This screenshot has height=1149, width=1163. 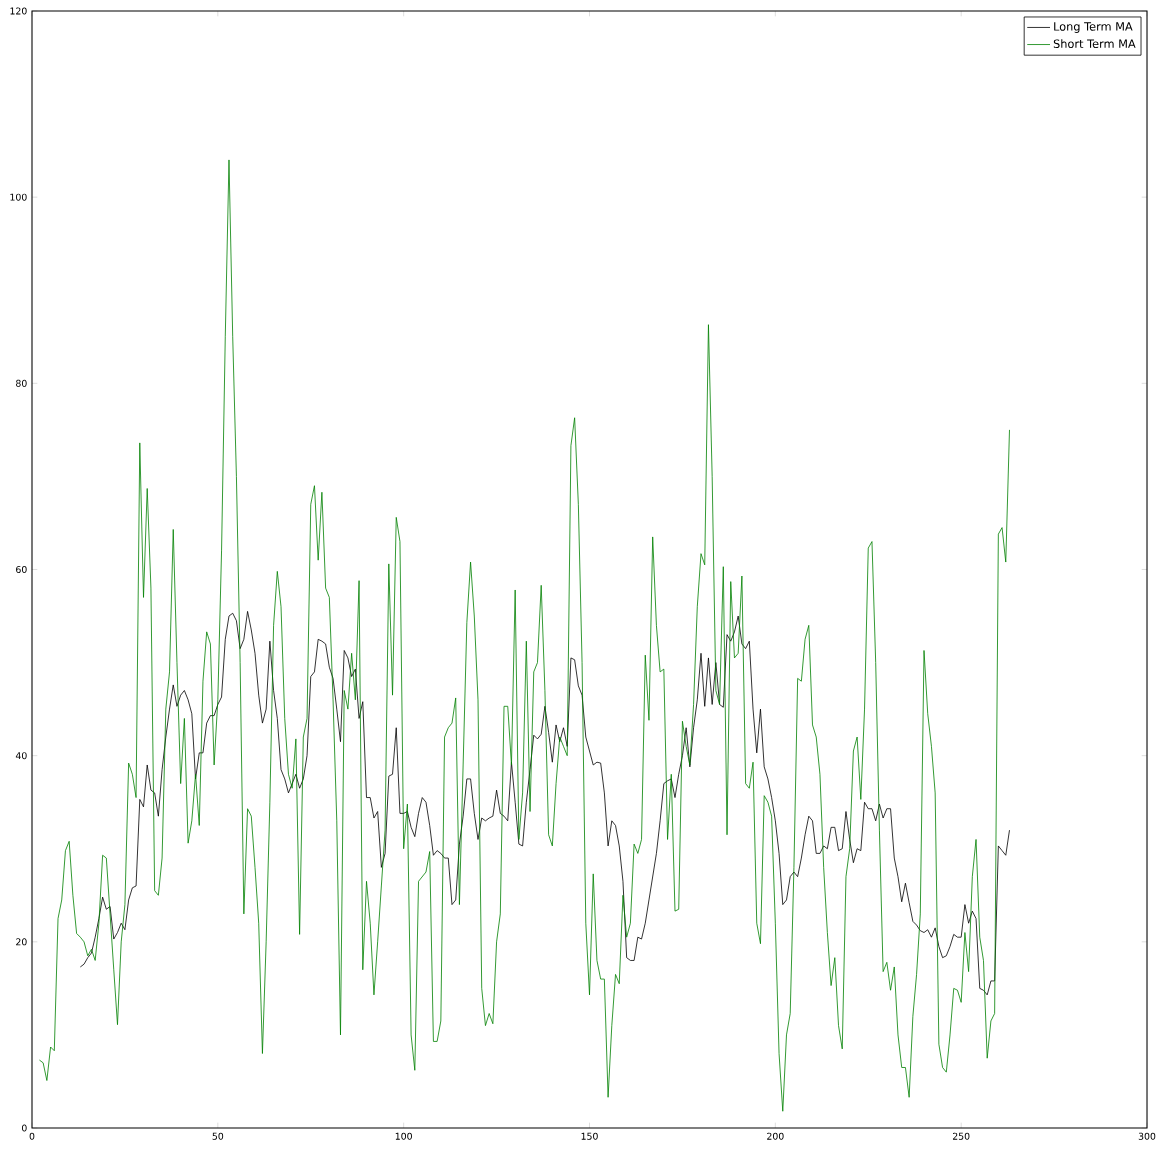 I want to click on y-tick-label: 100, so click(x=18, y=197).